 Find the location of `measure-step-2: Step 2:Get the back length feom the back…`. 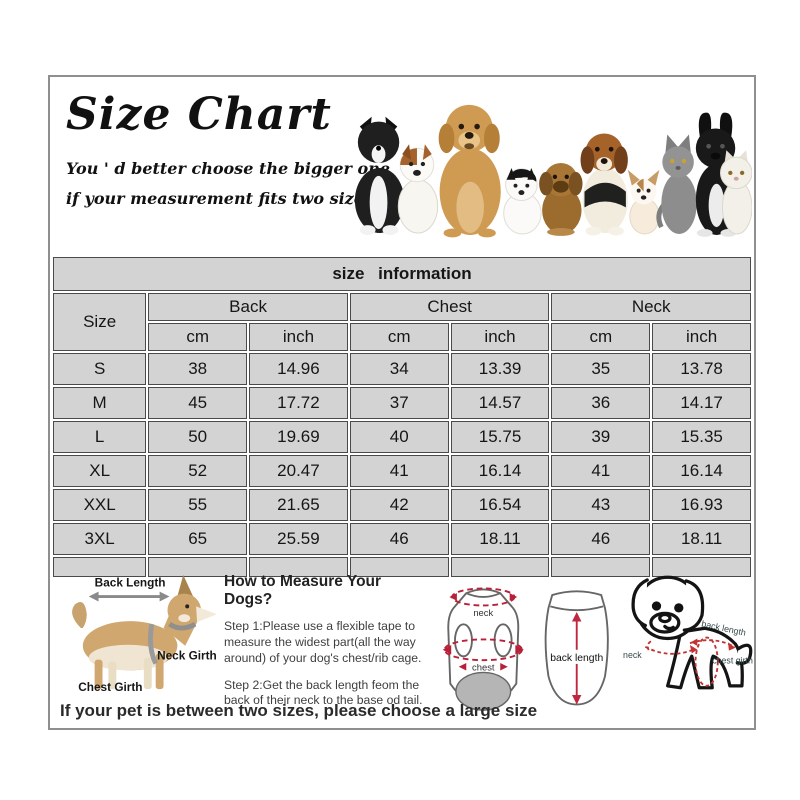

measure-step-2: Step 2:Get the back length feom the back… is located at coordinates (323, 692).